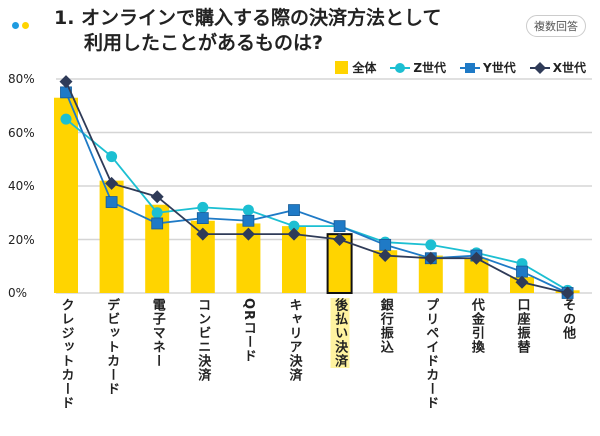  What do you see at coordinates (364, 68) in the screenshot?
I see `legend-label: 全体` at bounding box center [364, 68].